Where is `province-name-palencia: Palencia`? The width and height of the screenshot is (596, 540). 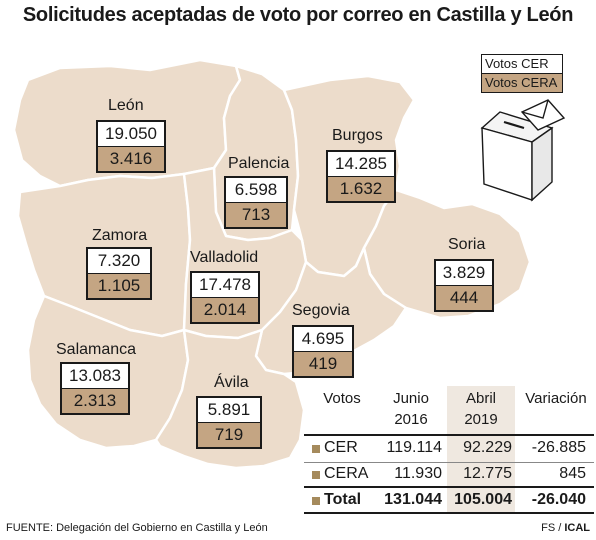
province-name-palencia: Palencia is located at coordinates (259, 163).